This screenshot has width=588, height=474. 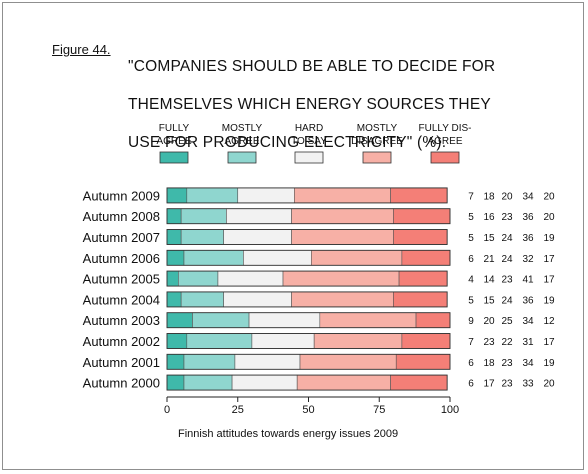 I want to click on chart-title-line: THEMSELVES WHICH ENERGY SOURCES THEY, so click(x=309, y=104).